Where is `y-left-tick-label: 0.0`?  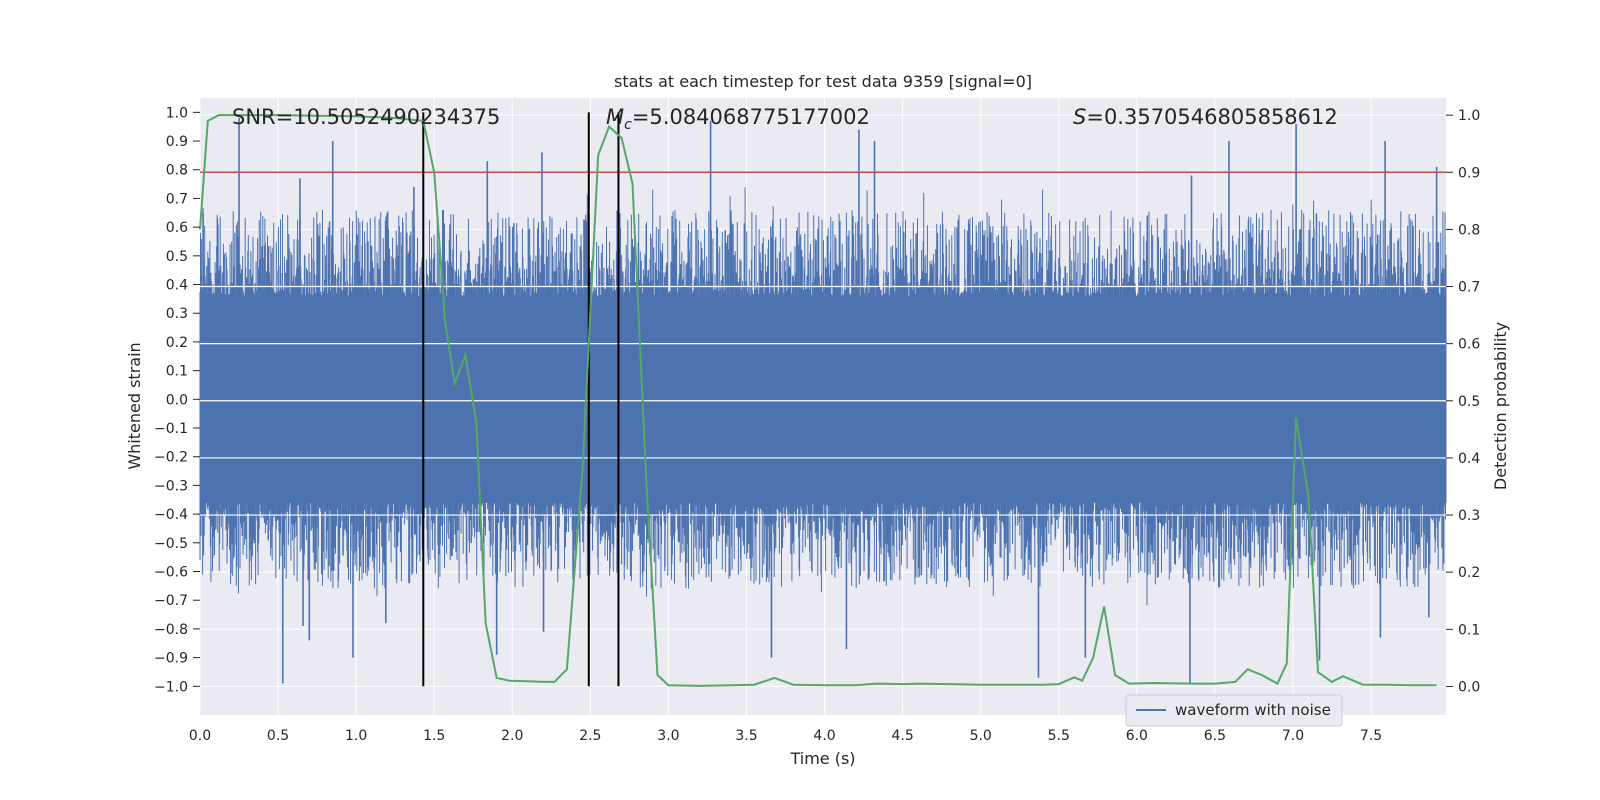 y-left-tick-label: 0.0 is located at coordinates (177, 400).